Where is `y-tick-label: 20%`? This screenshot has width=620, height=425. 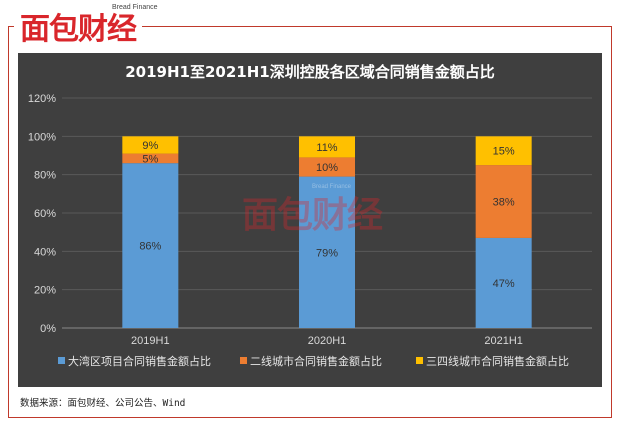 y-tick-label: 20% is located at coordinates (45, 291).